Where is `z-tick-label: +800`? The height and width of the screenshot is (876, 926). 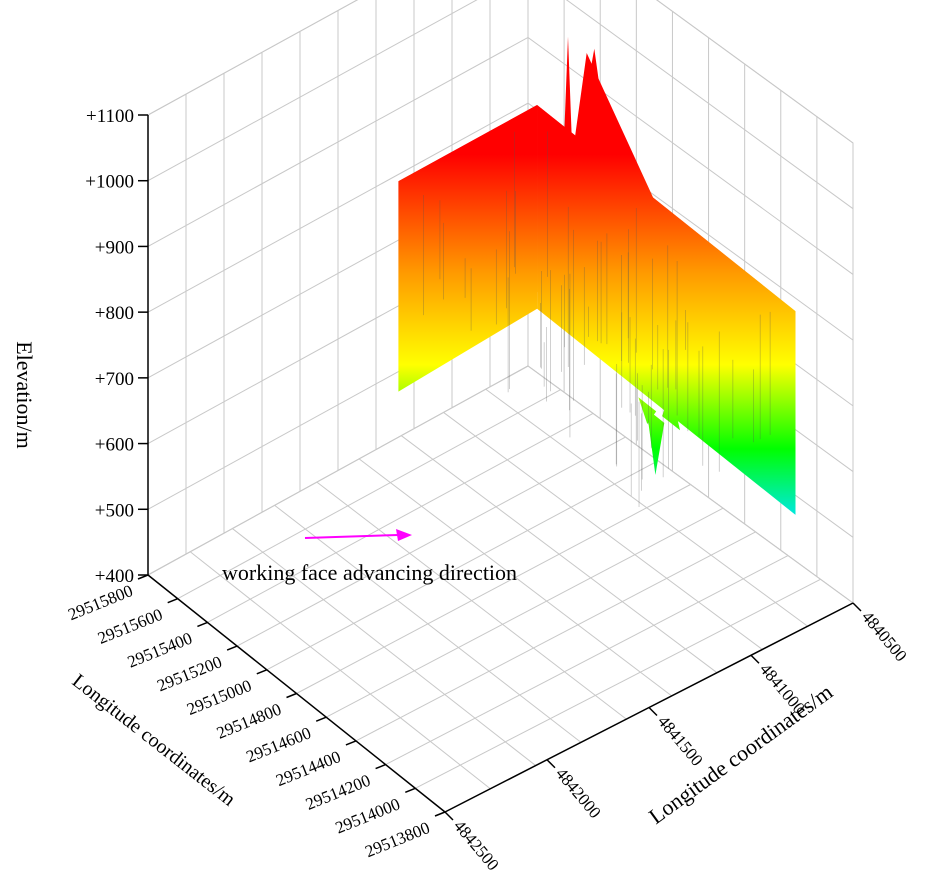
z-tick-label: +800 is located at coordinates (114, 313).